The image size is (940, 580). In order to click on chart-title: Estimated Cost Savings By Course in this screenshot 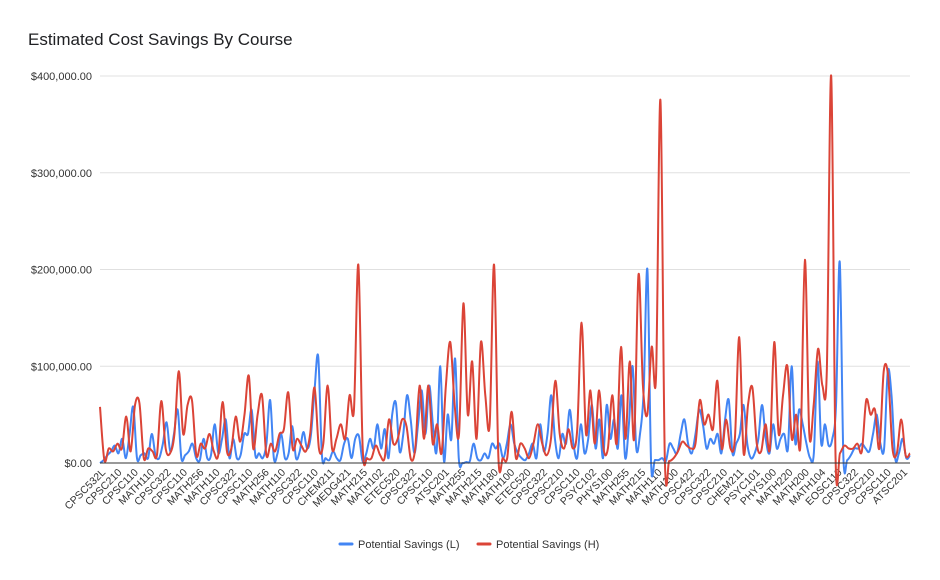, I will do `click(160, 39)`.